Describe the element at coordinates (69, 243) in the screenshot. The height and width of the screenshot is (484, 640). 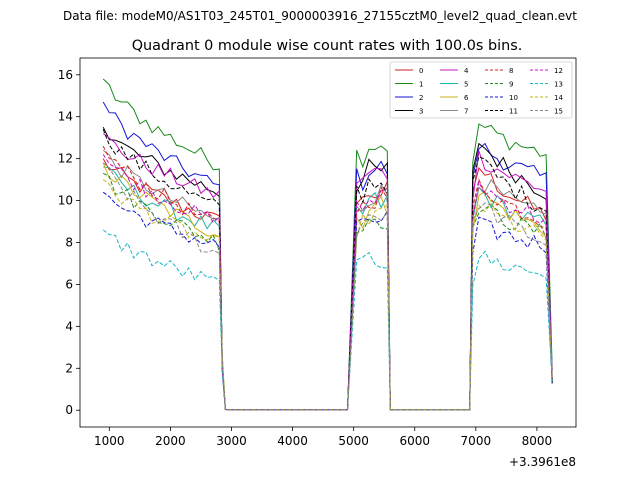
I see `y-tick-label: 8` at that location.